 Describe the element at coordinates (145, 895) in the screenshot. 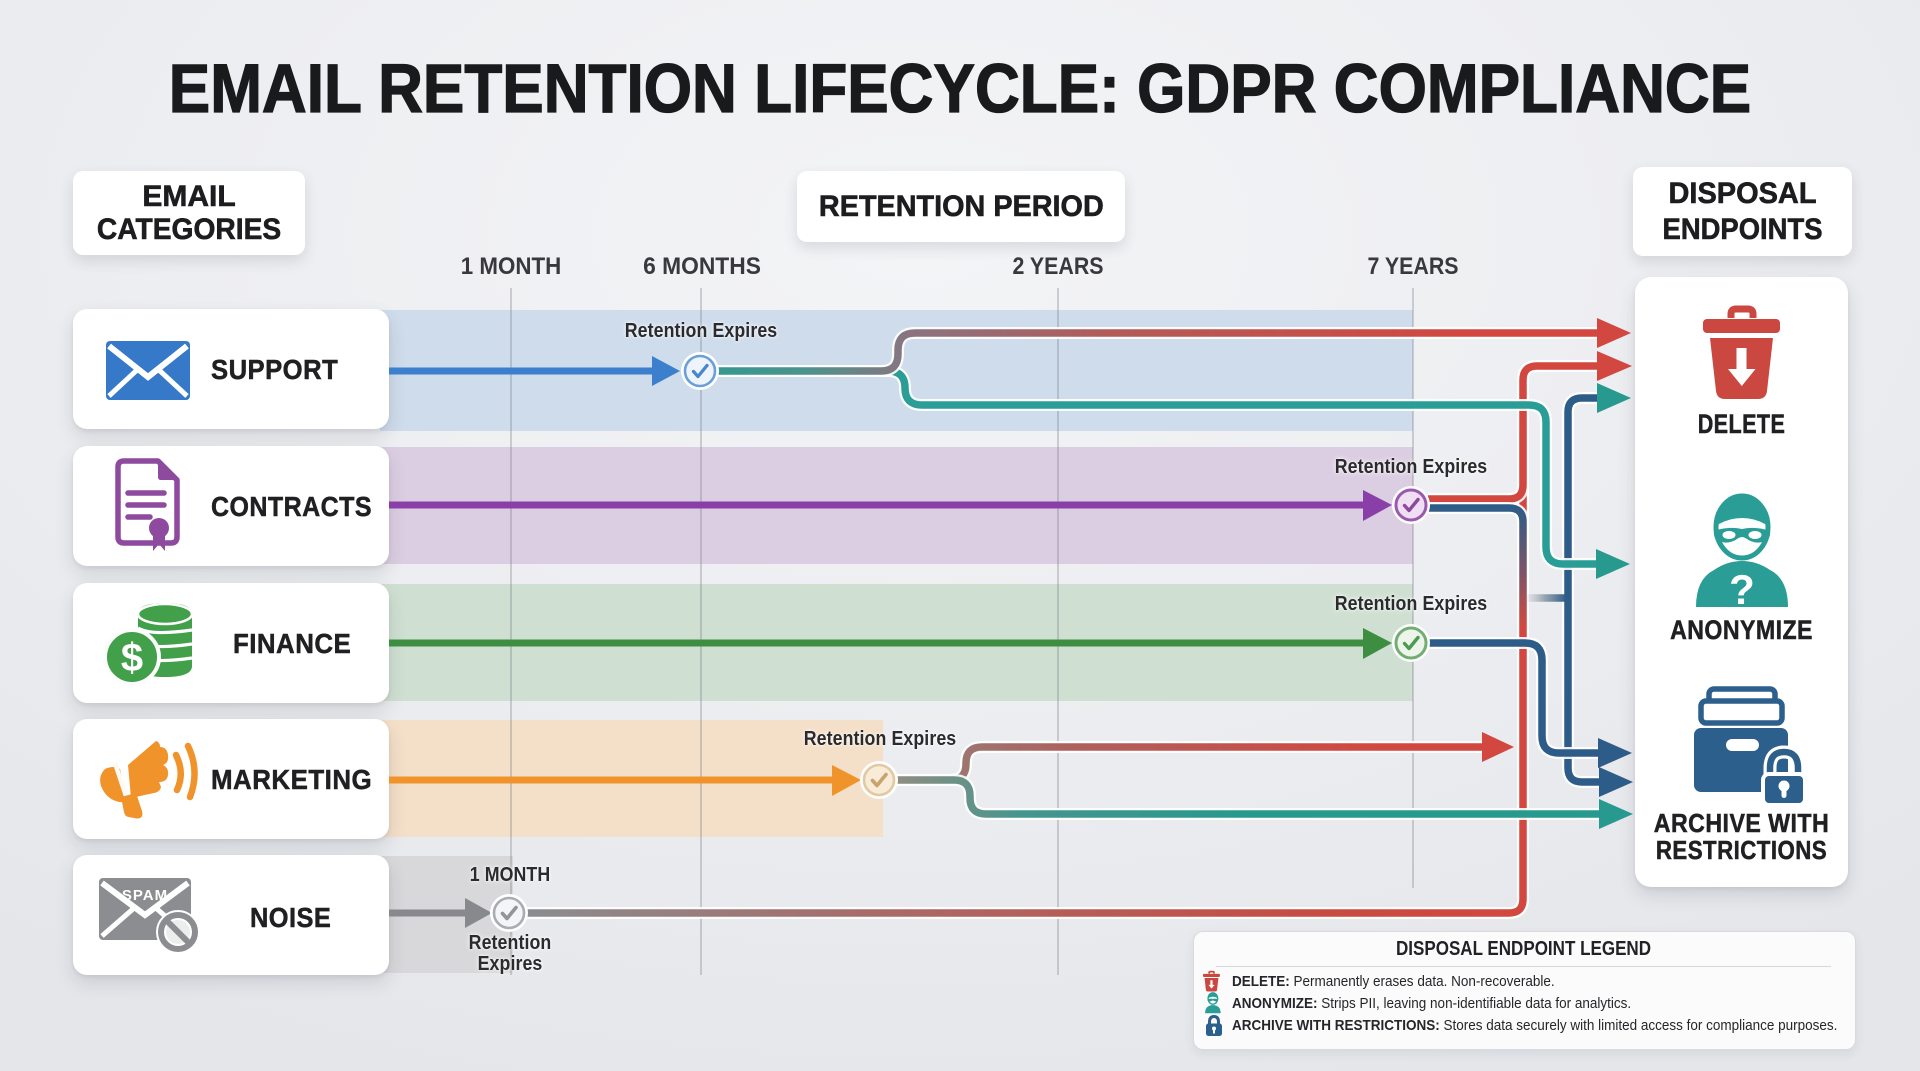

I see `svg-text: SPAM` at that location.